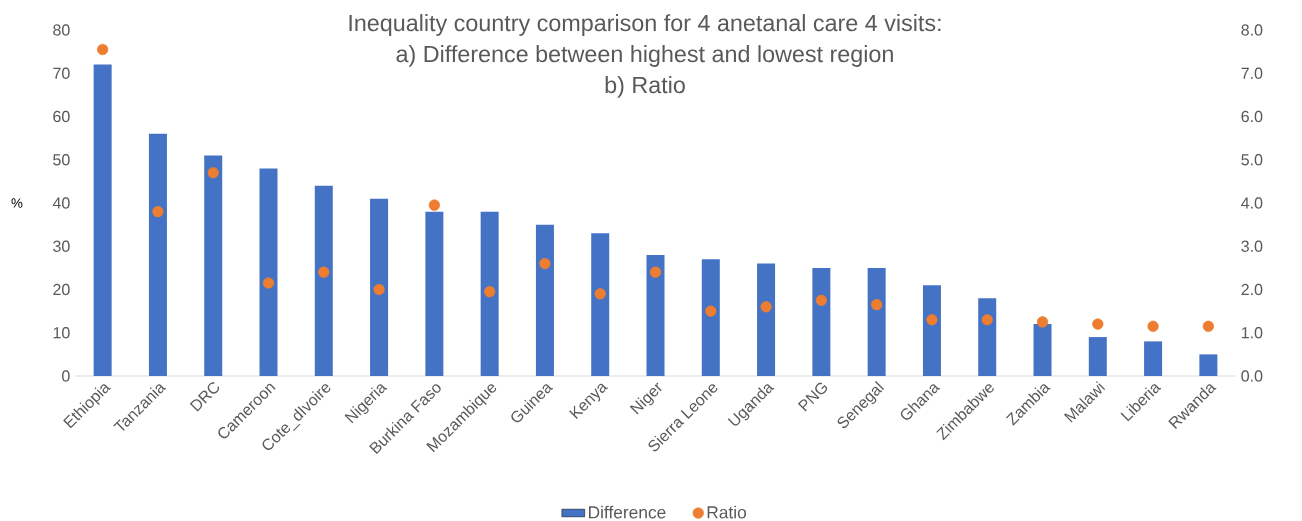  Describe the element at coordinates (1252, 30) in the screenshot. I see `y2-tick-label: 8.0` at that location.